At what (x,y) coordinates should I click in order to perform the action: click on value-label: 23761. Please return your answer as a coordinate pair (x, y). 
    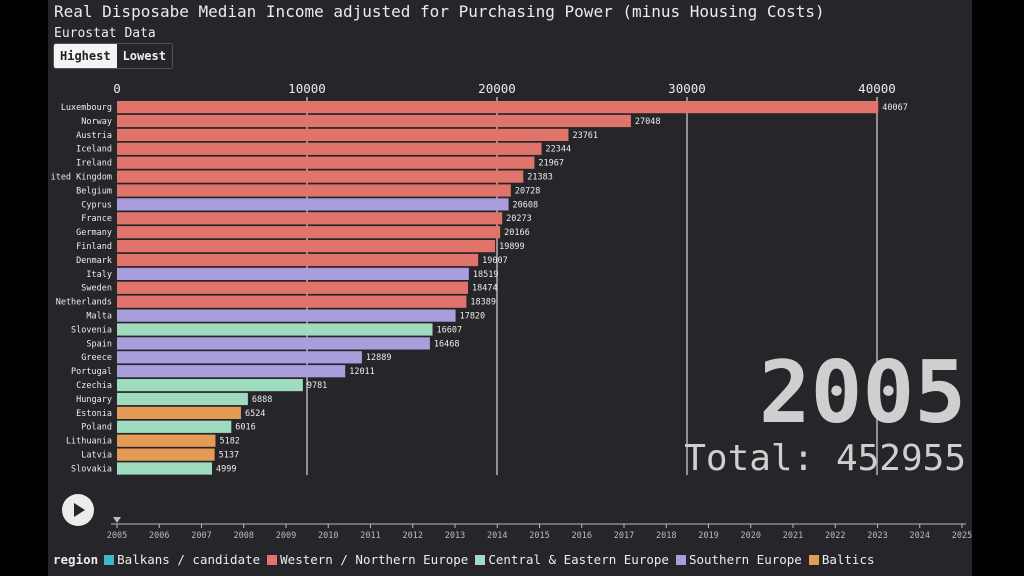
    Looking at the image, I should click on (585, 136).